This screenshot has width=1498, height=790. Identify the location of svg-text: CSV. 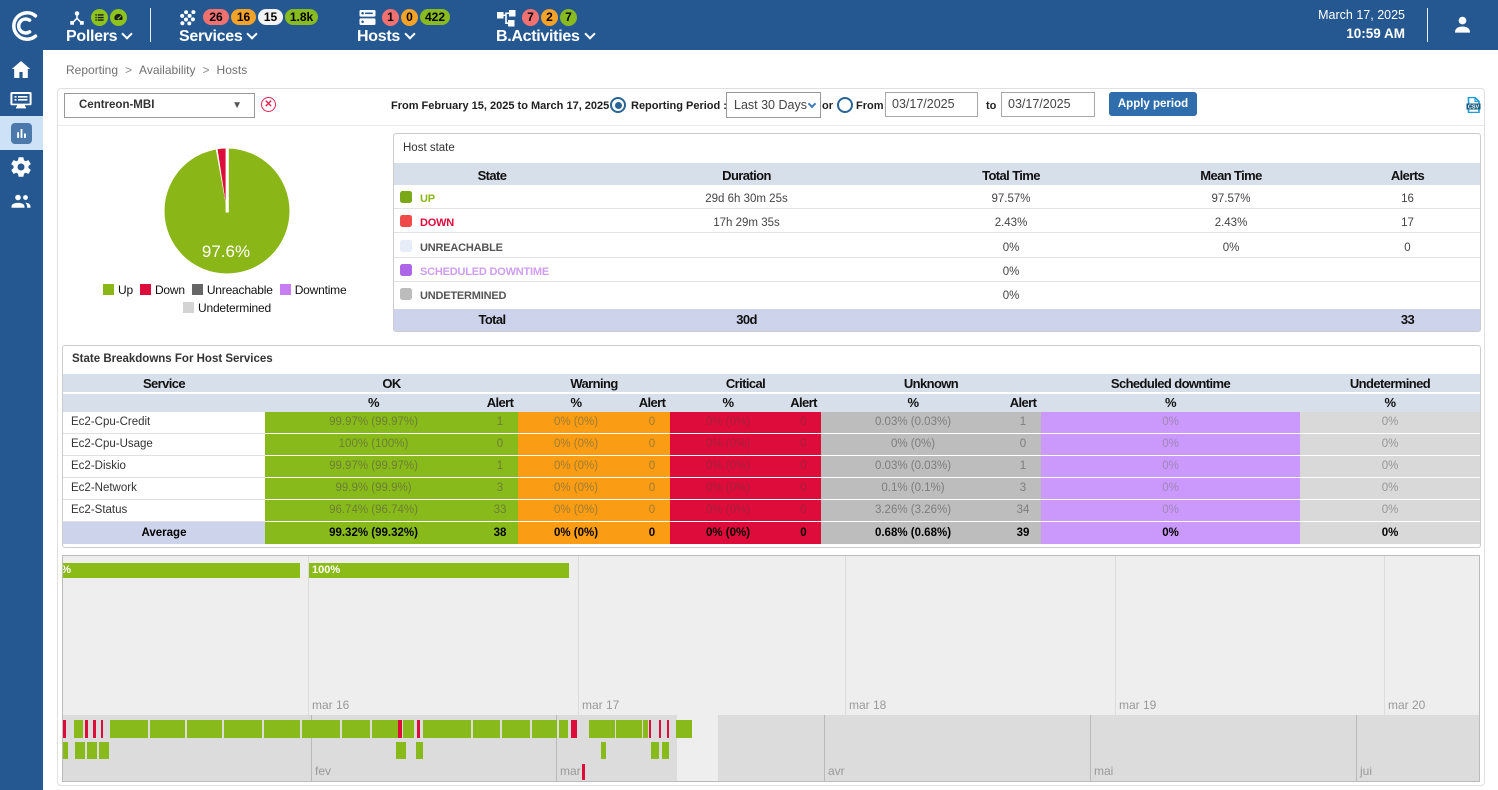
(1474, 108).